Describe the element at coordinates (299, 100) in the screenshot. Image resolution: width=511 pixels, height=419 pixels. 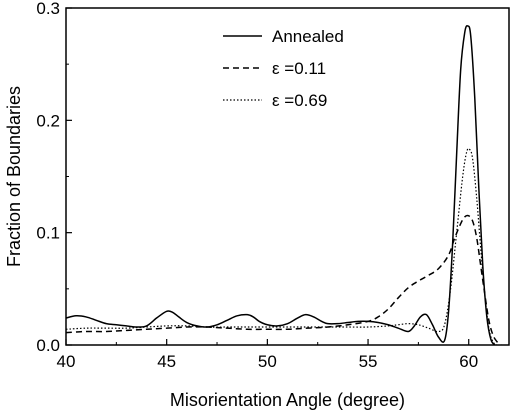
I see `legend-label-3: ε =0.69` at that location.